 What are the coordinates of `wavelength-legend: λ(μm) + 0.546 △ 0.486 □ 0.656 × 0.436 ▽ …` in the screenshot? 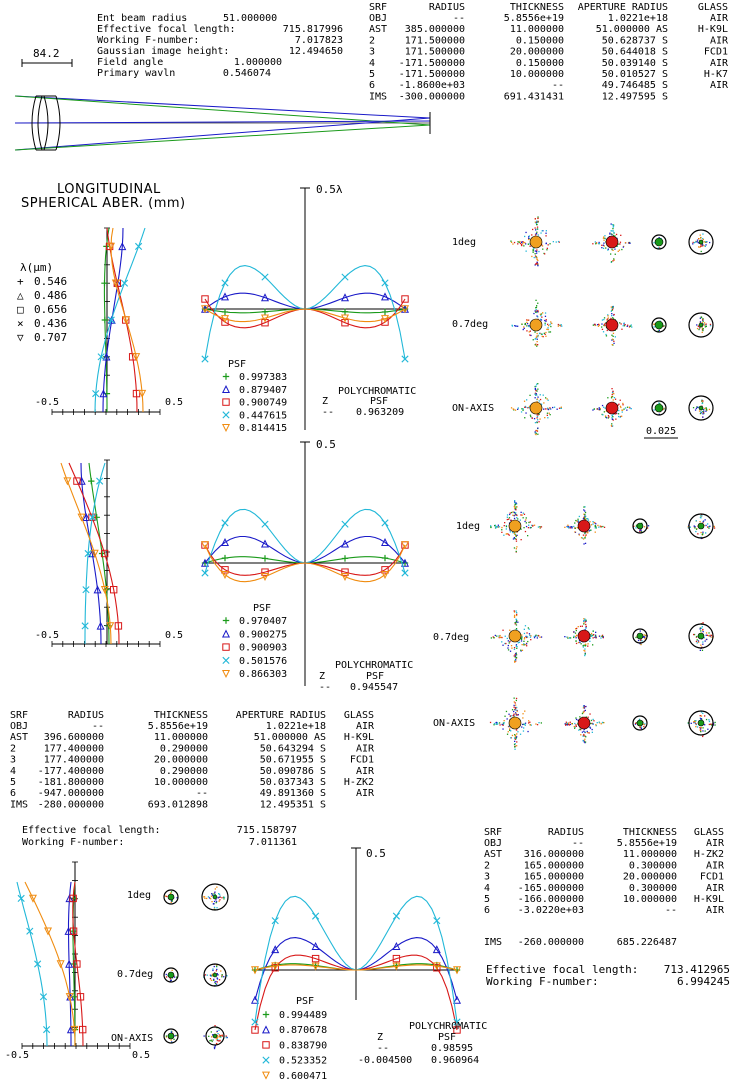 It's located at (42, 302).